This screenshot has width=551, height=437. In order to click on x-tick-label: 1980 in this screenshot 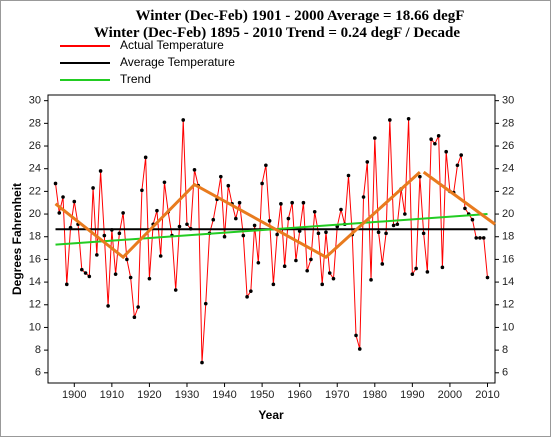, I will do `click(375, 395)`.